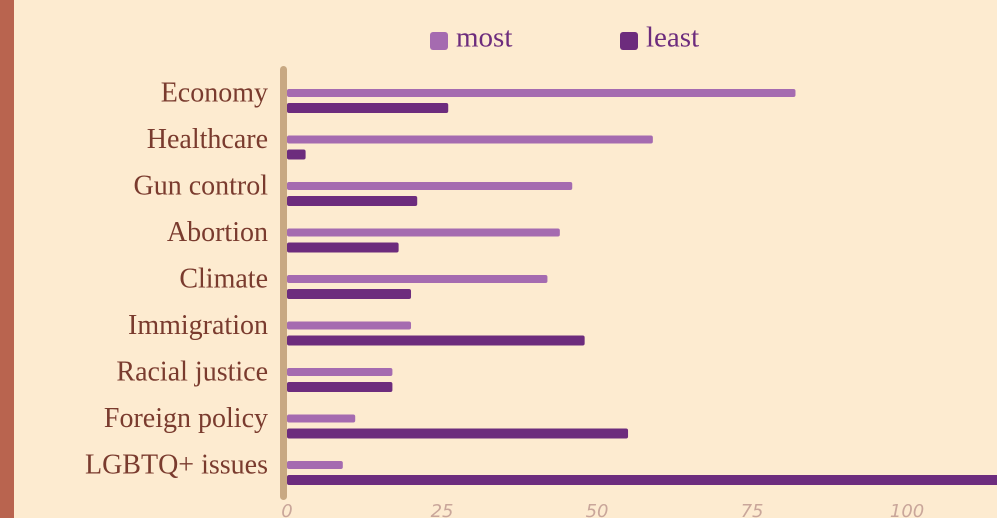 This screenshot has width=997, height=518. I want to click on x-tick-label: 100, so click(907, 509).